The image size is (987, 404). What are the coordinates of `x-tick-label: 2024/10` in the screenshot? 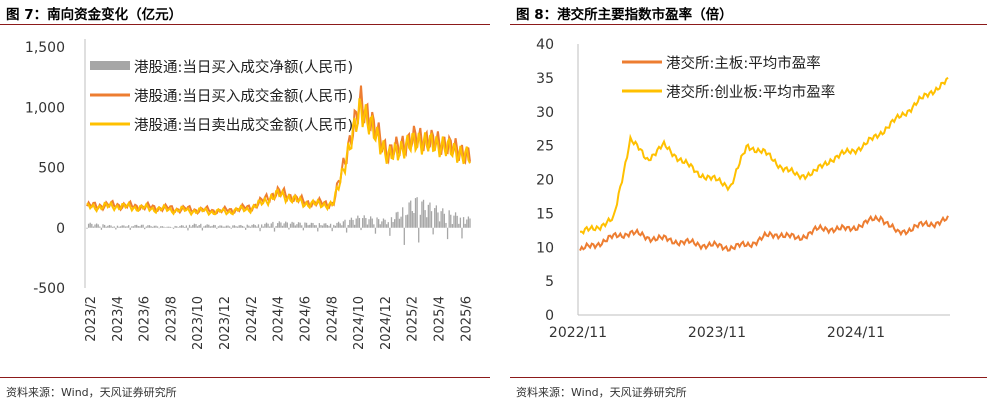 It's located at (359, 323).